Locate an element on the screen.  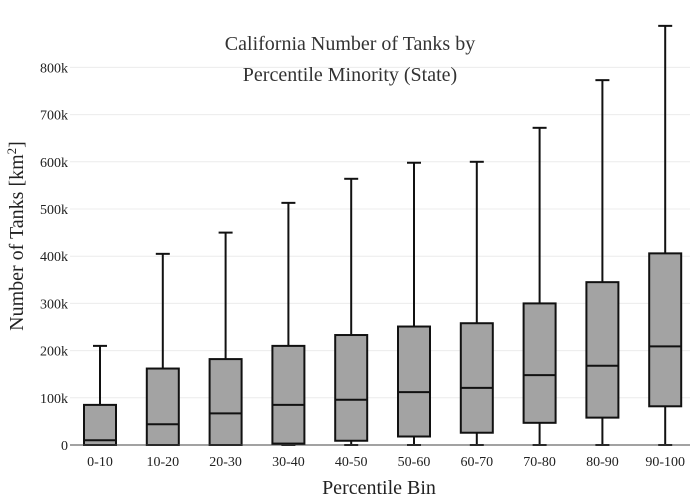
y-tick-label: 200k is located at coordinates (54, 352).